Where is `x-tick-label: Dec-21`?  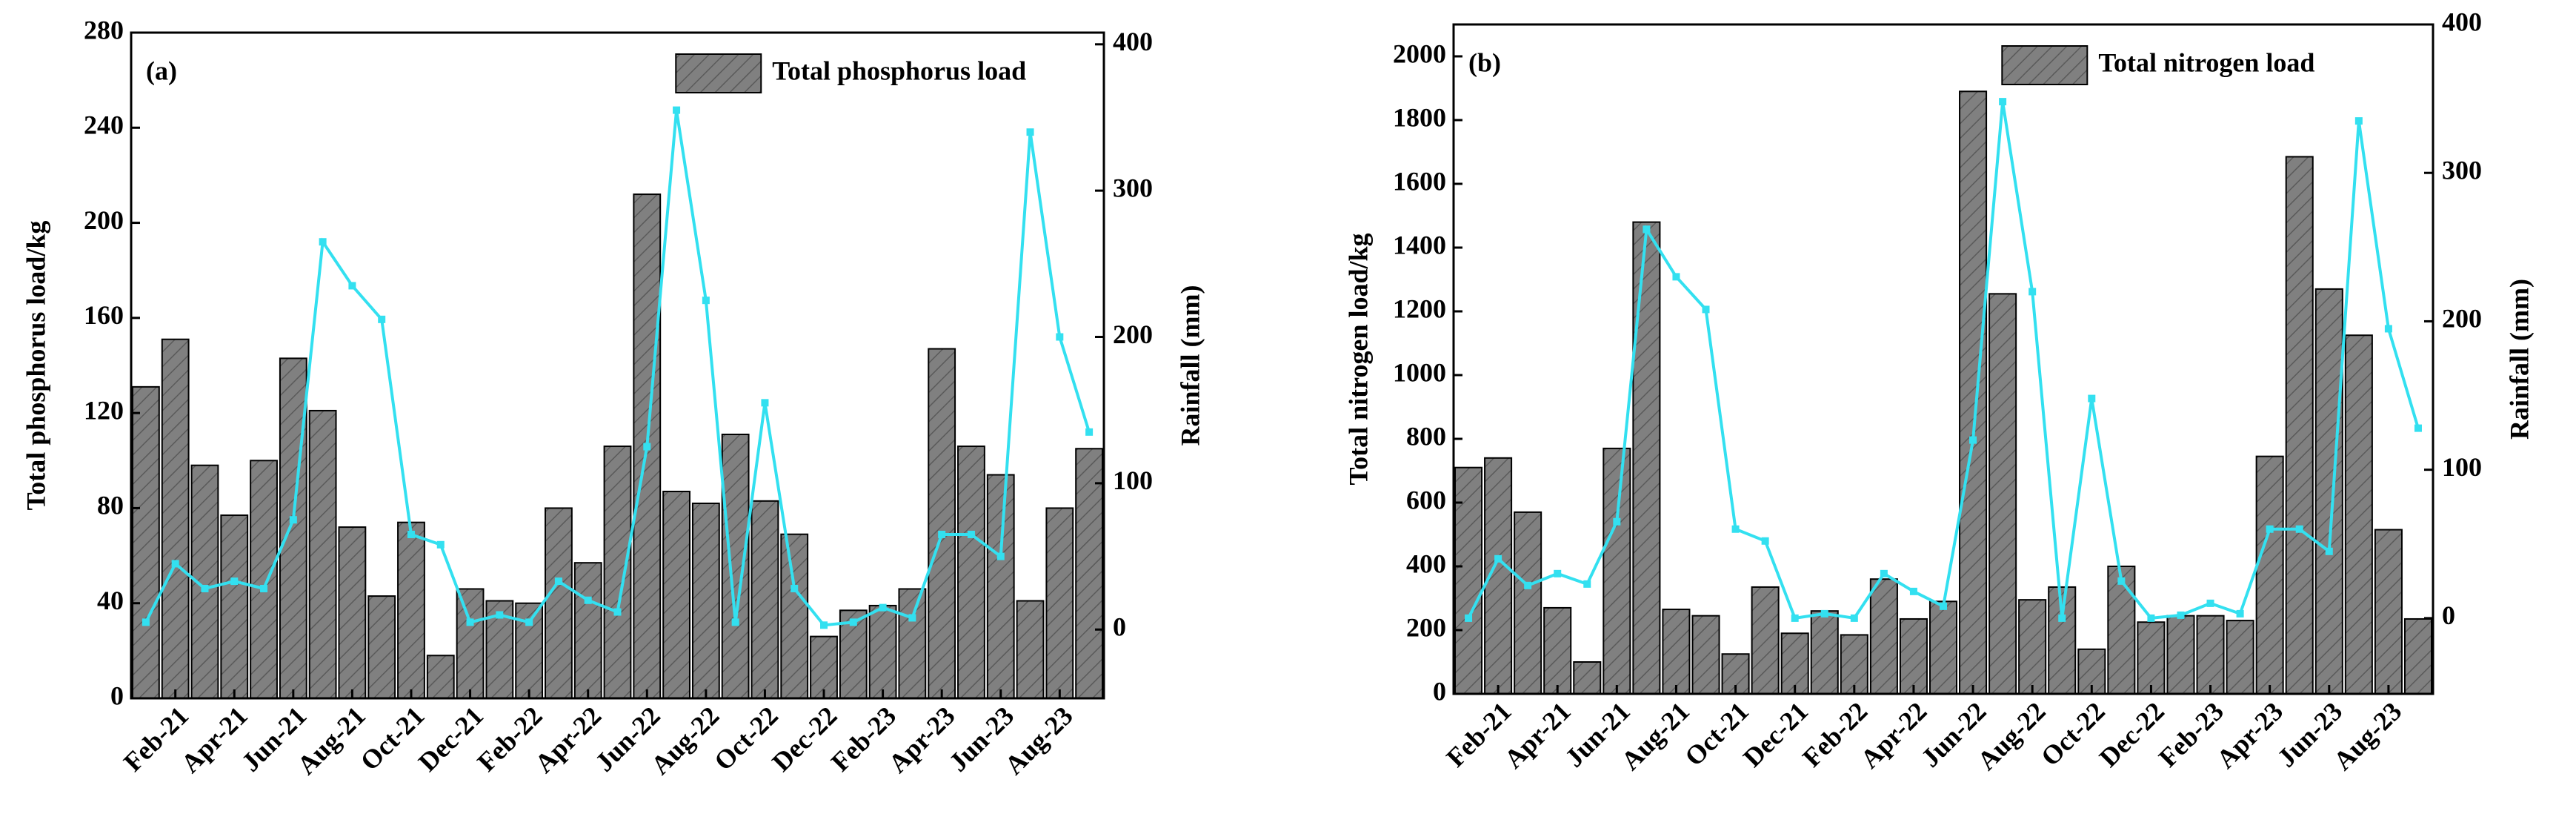 x-tick-label: Dec-21 is located at coordinates (451, 739).